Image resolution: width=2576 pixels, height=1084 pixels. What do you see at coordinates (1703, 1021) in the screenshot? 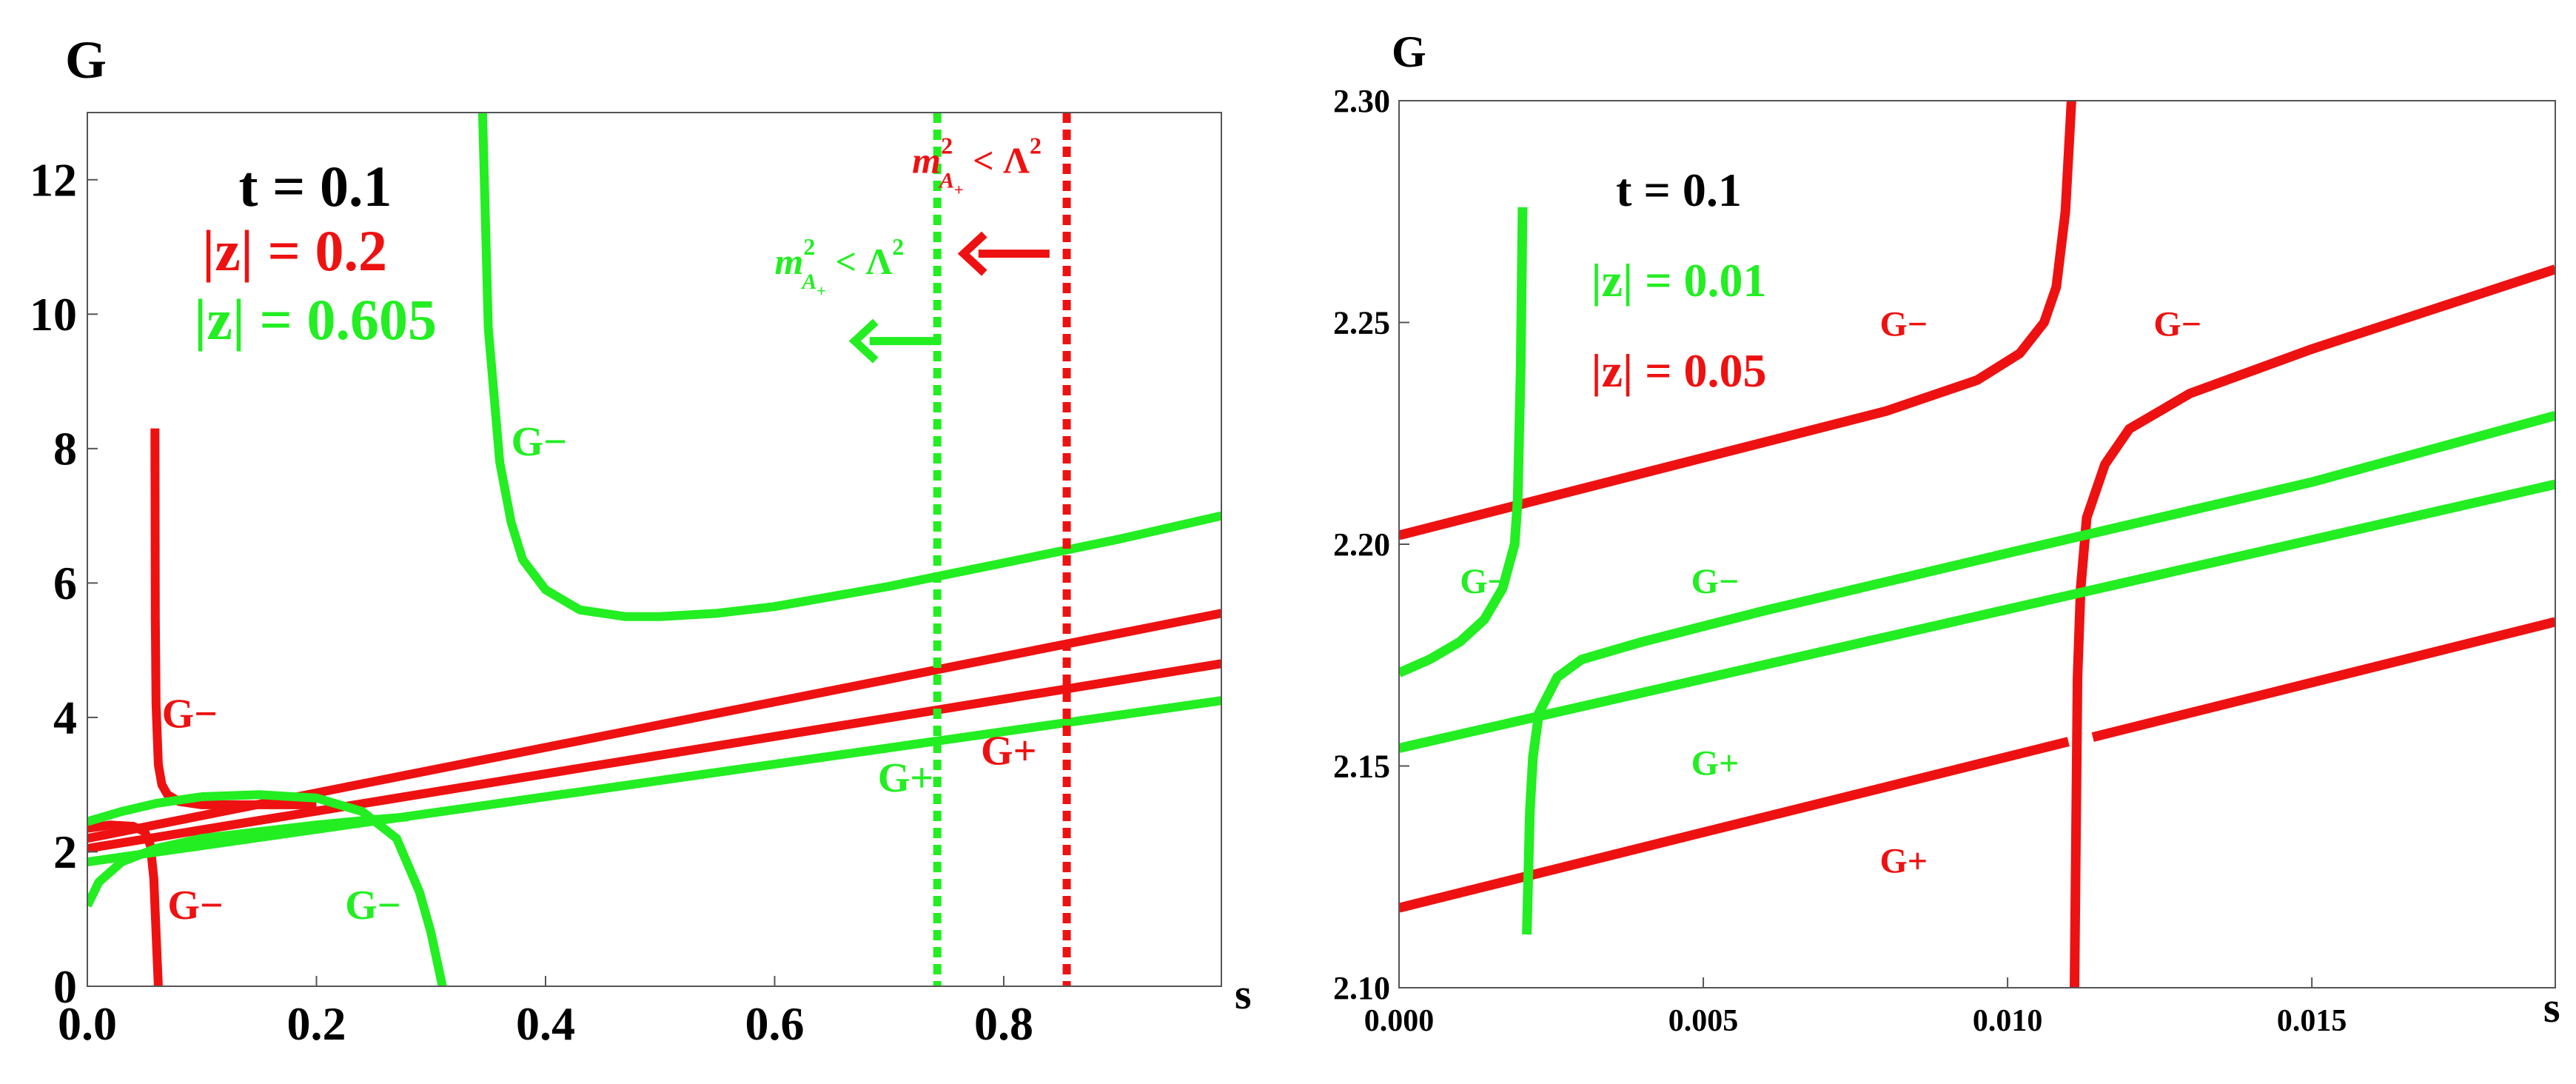
I see `x-tick-label: 0.005` at bounding box center [1703, 1021].